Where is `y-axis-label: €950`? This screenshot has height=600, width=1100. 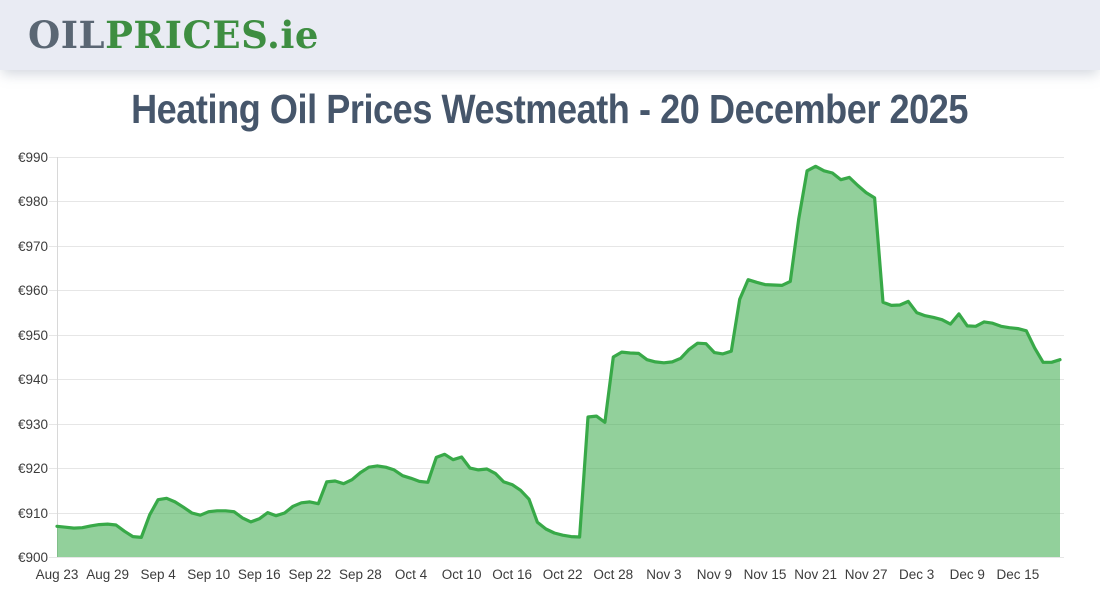
y-axis-label: €950 is located at coordinates (33, 335).